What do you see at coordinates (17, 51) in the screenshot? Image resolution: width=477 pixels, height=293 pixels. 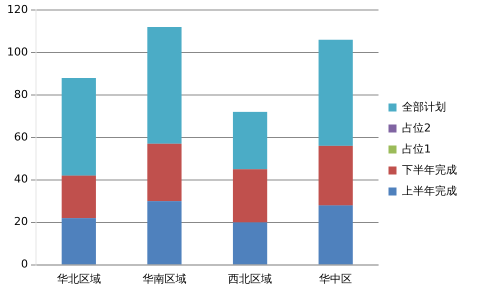 I see `y-tick-label: 100` at bounding box center [17, 51].